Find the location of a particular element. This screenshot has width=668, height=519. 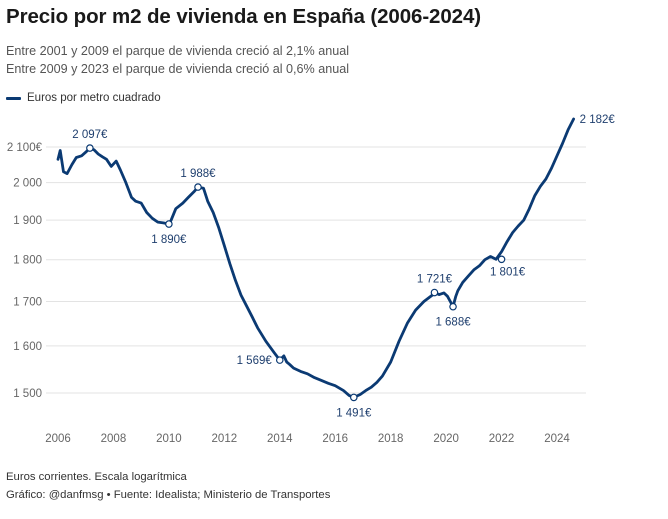

y-tick-label: 1 700 is located at coordinates (27, 302).